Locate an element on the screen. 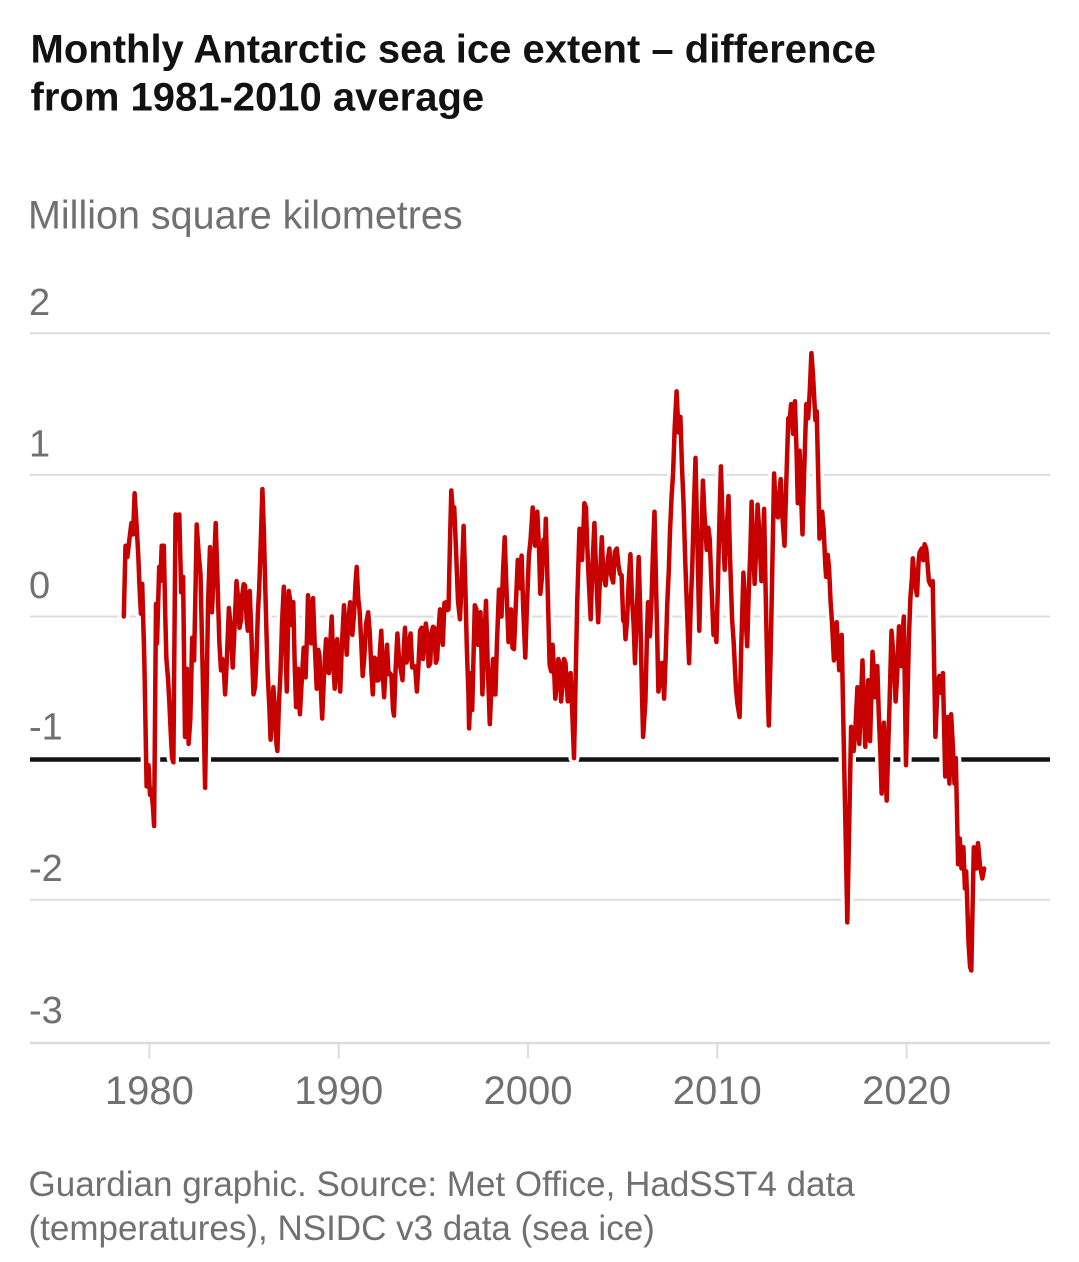 The width and height of the screenshot is (1079, 1262). svg-text: 2020 is located at coordinates (906, 1091).